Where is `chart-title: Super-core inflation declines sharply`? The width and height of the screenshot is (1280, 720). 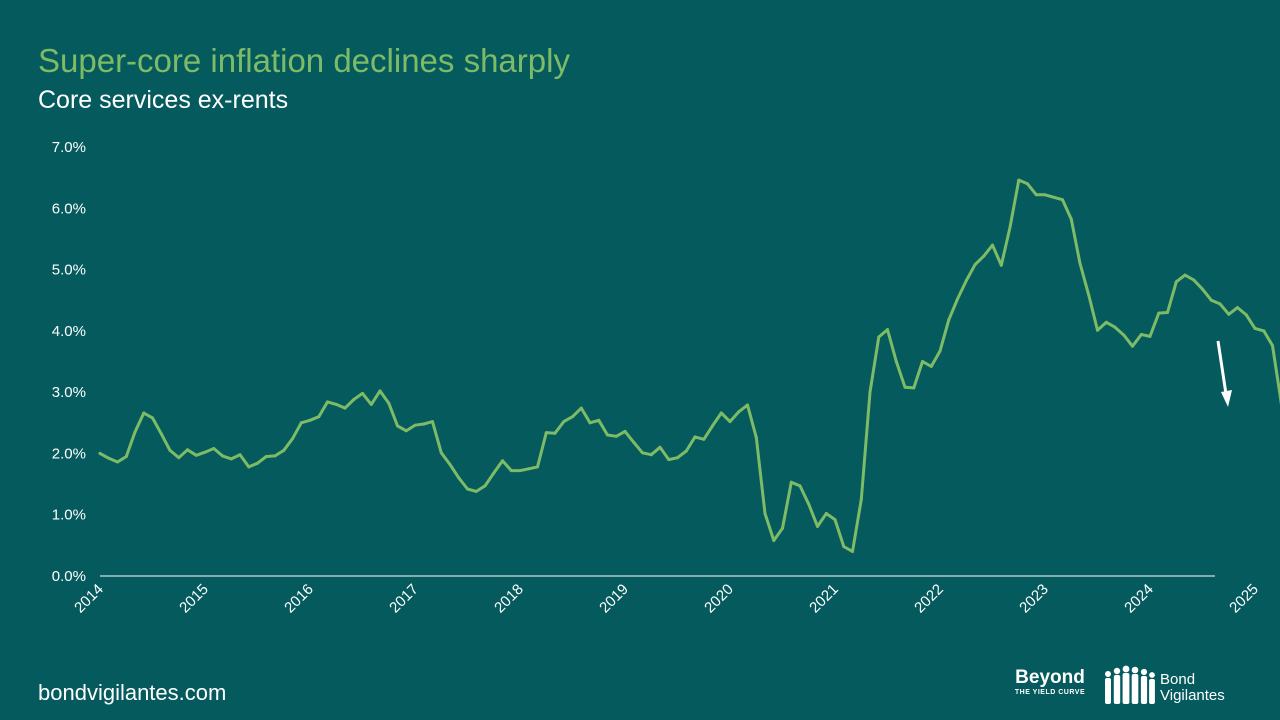
chart-title: Super-core inflation declines sharply is located at coordinates (304, 60).